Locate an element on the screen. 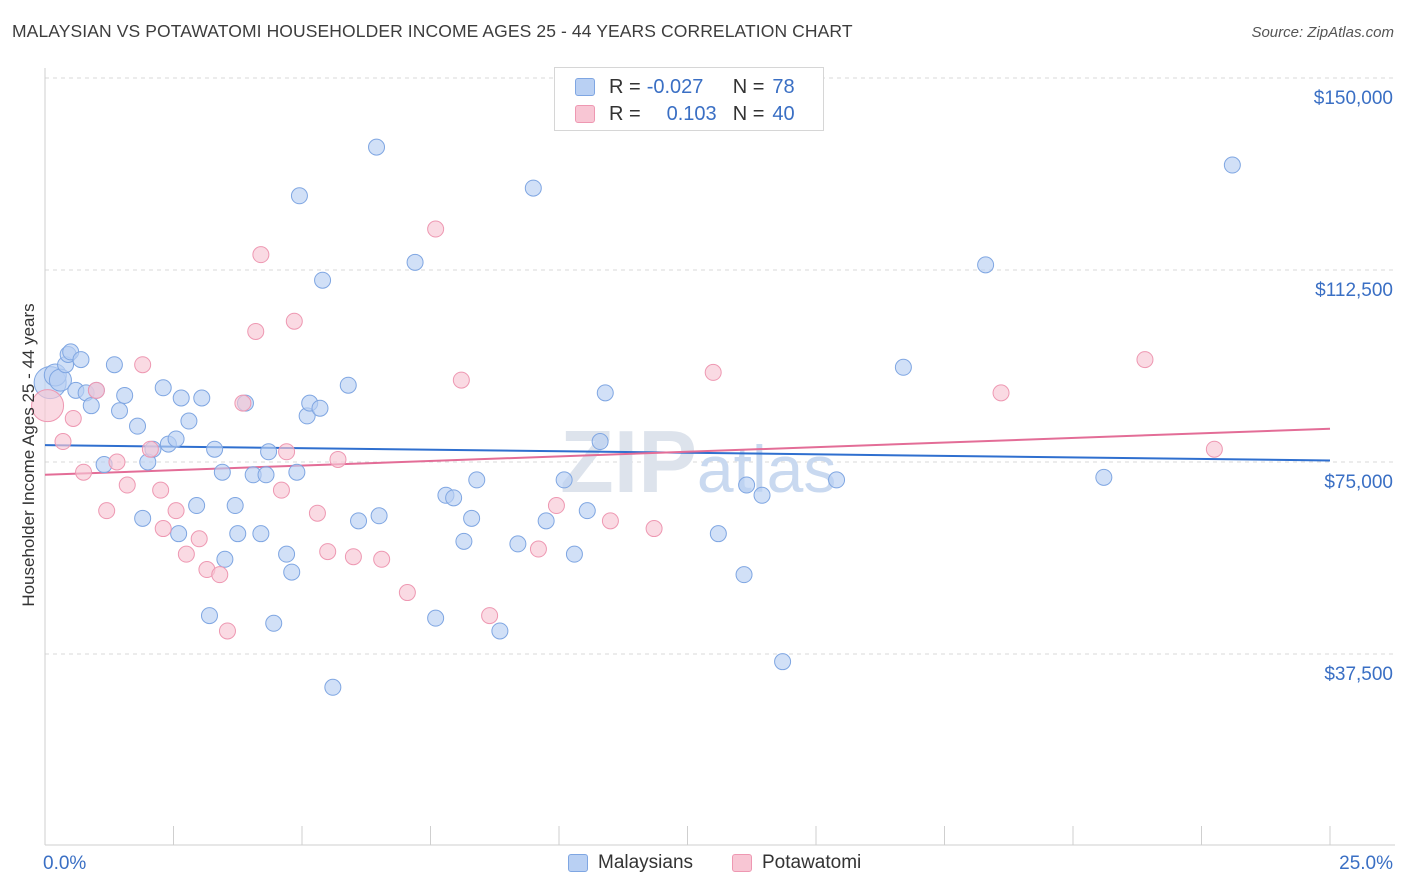  legend-row-malaysians: R = -0.027 N = 78 is located at coordinates (685, 87).